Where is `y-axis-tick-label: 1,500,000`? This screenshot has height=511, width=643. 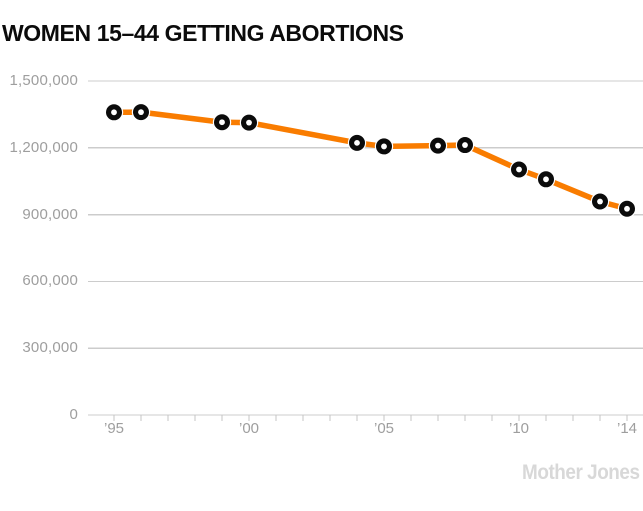
y-axis-tick-label: 1,500,000 is located at coordinates (43, 80).